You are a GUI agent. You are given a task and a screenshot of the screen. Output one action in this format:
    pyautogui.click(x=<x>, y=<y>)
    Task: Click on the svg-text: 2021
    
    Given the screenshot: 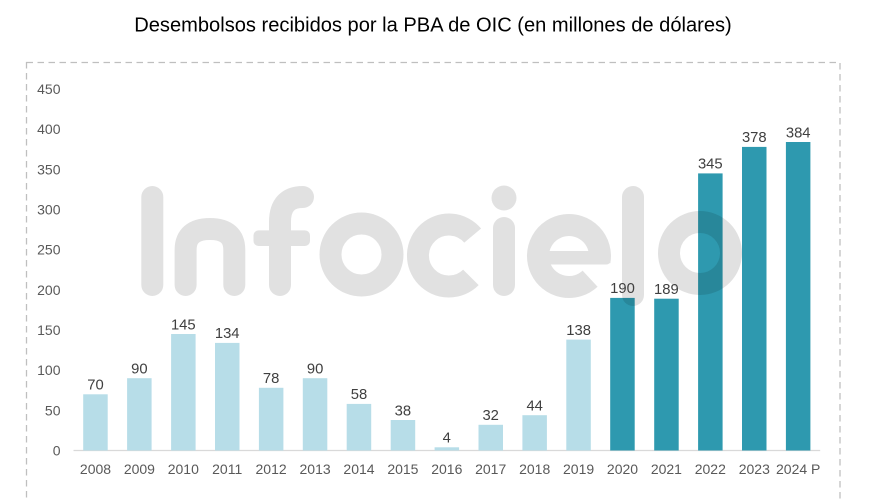 What is the action you would take?
    pyautogui.click(x=666, y=469)
    